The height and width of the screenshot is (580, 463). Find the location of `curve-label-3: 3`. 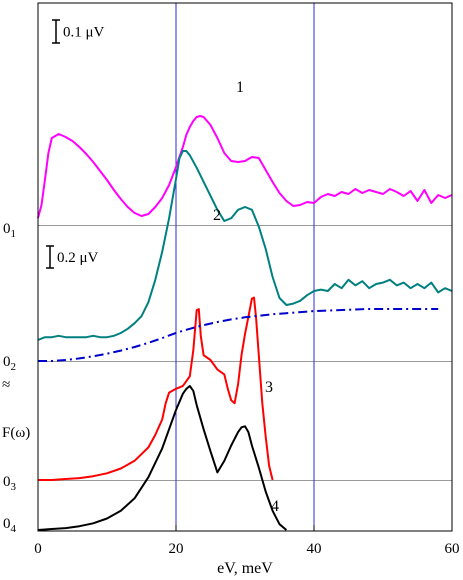

curve-label-3: 3 is located at coordinates (269, 387).